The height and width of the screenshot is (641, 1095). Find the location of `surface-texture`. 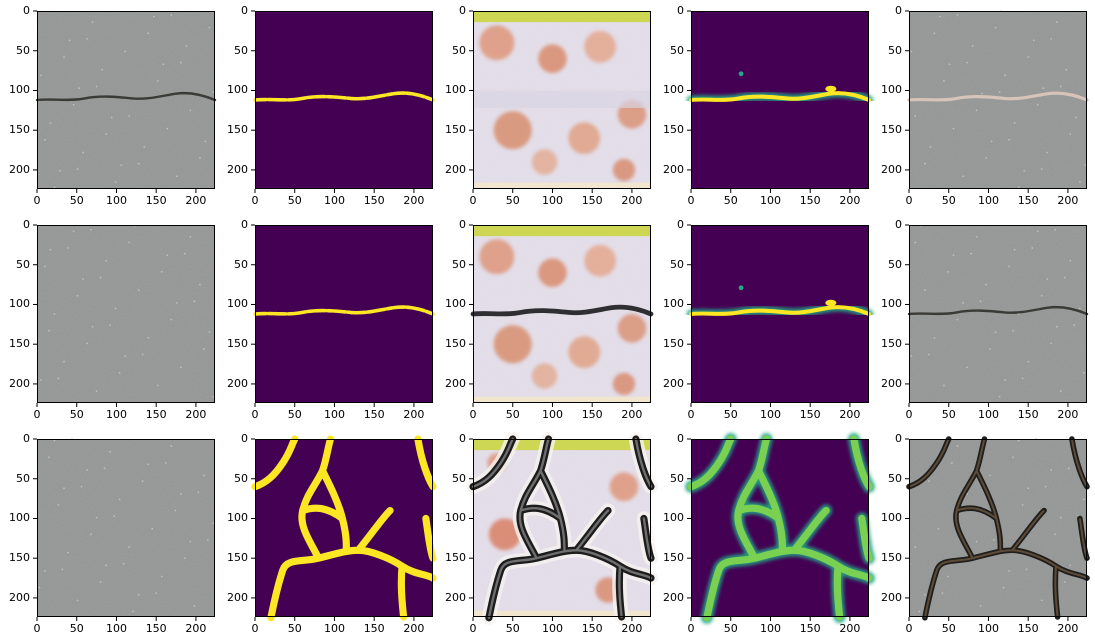

surface-texture is located at coordinates (126, 314).